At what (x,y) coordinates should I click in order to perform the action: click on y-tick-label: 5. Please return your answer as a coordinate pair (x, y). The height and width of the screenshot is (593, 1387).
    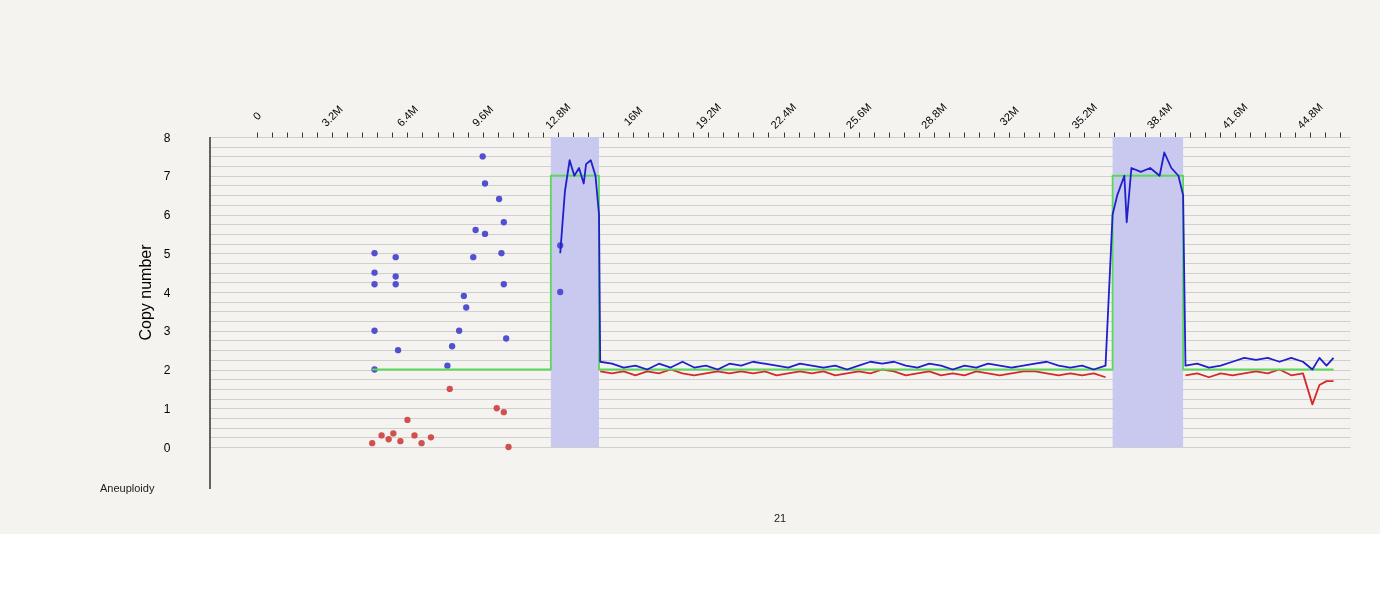
    Looking at the image, I should click on (167, 253).